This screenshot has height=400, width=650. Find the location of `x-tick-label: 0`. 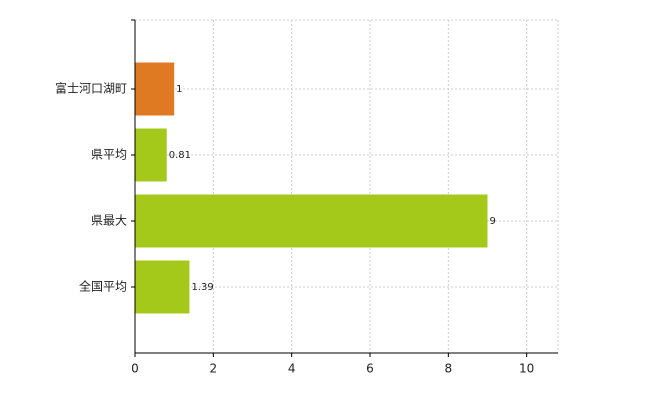

x-tick-label: 0 is located at coordinates (135, 369).